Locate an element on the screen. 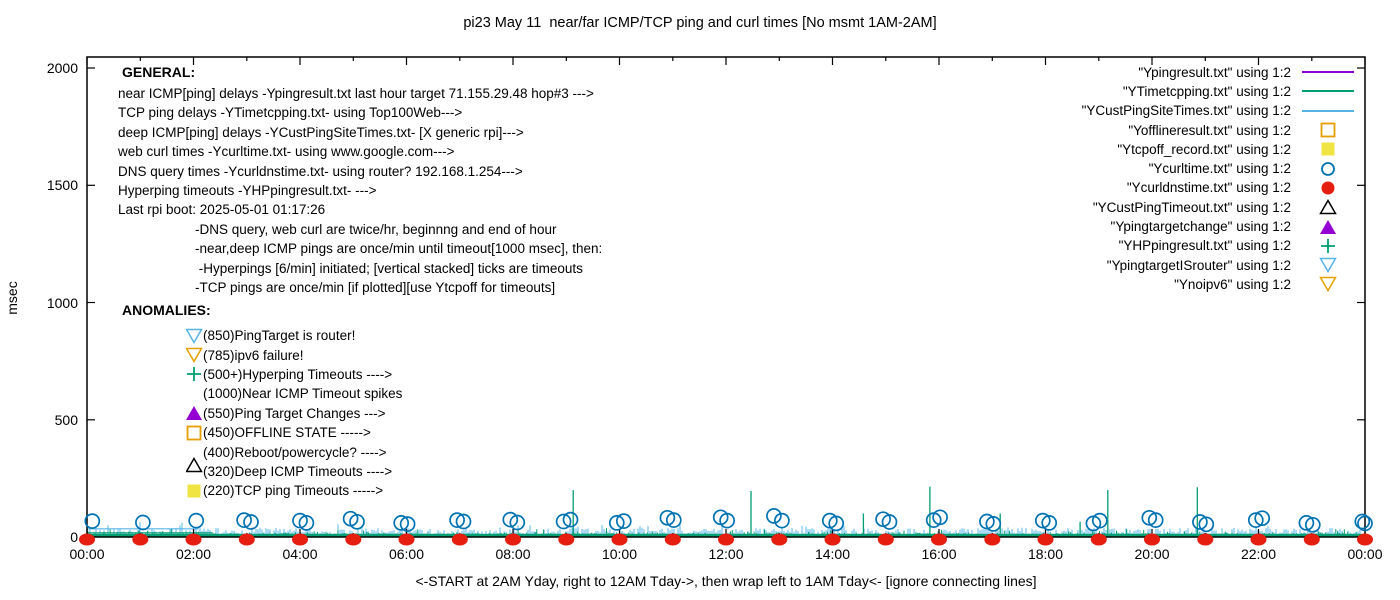 Image resolution: width=1400 pixels, height=600 pixels. dns-query-points is located at coordinates (726, 539).